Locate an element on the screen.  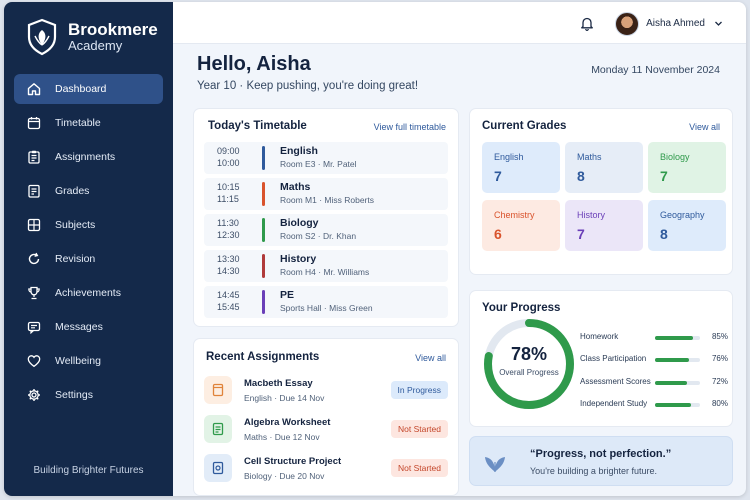
end-time: 15:45 is located at coordinates (228, 307).